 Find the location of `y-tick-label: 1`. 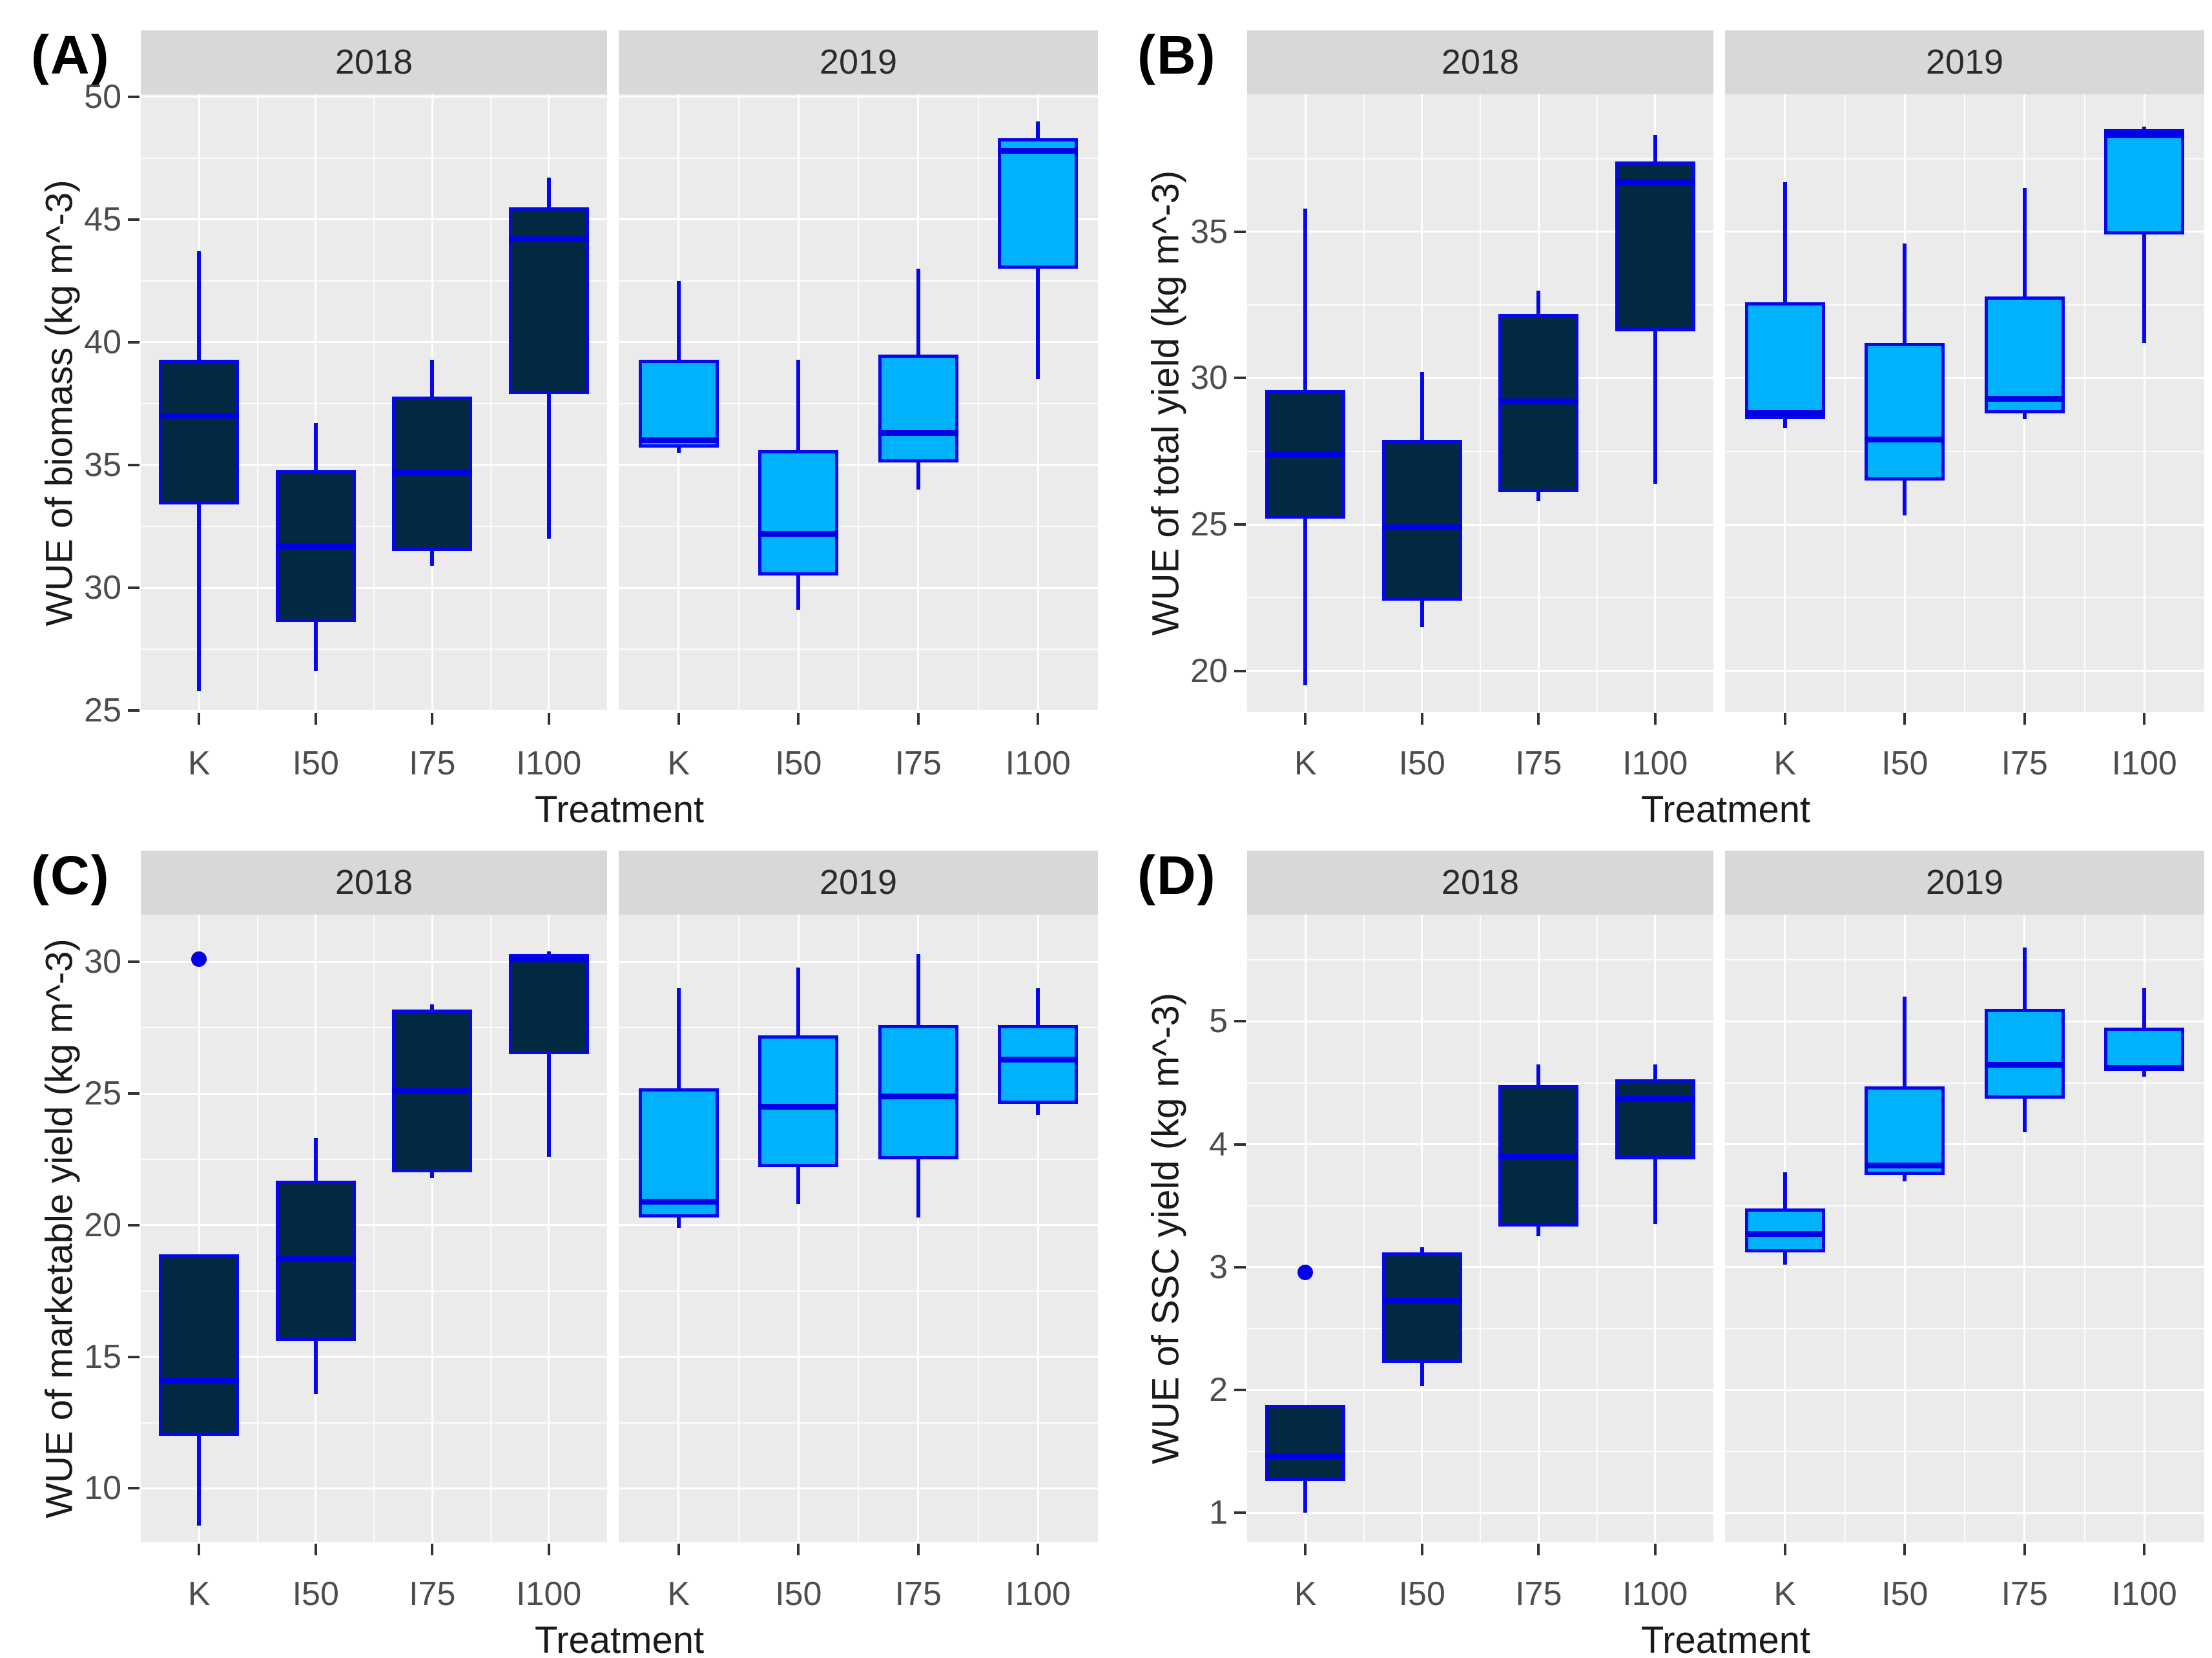

y-tick-label: 1 is located at coordinates (1218, 1513).